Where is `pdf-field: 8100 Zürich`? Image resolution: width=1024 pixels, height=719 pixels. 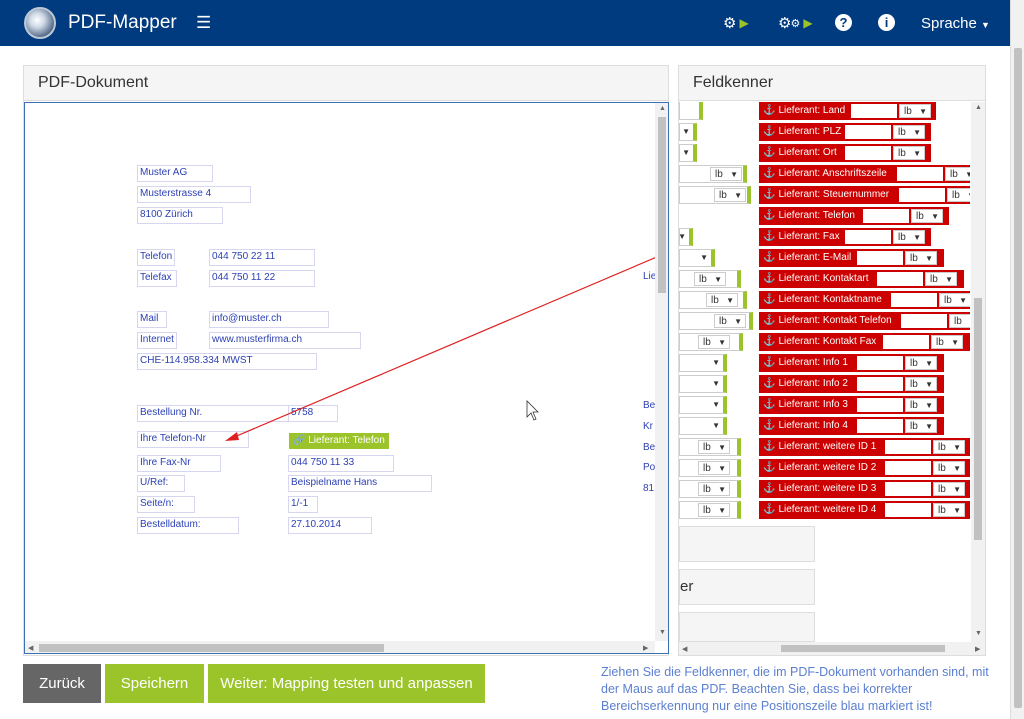
pdf-field: 8100 Zürich is located at coordinates (180, 215).